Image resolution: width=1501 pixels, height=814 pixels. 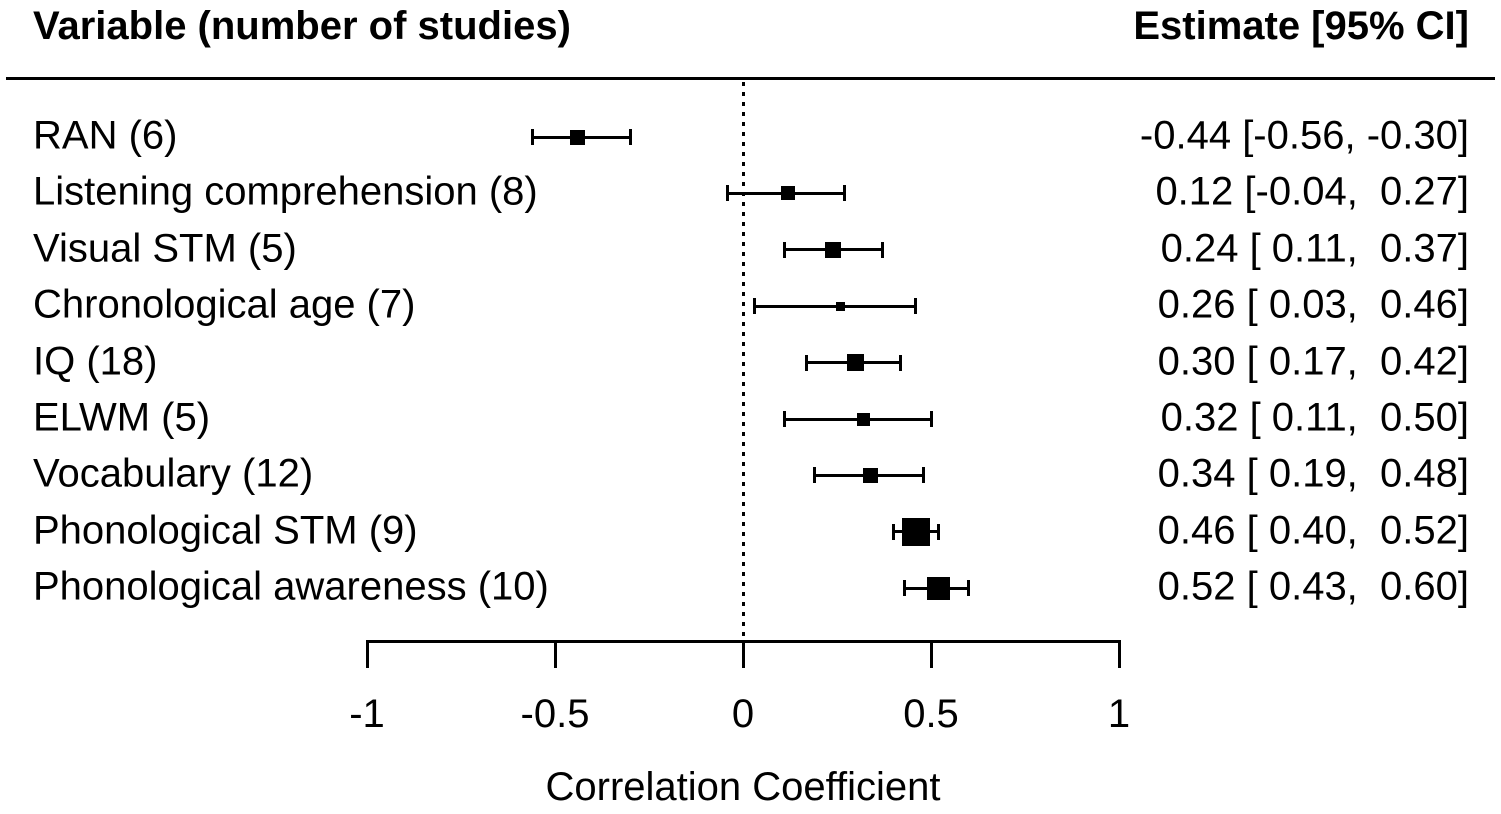 What do you see at coordinates (1301, 26) in the screenshot?
I see `column-header-estimate: Estimate [95% CI]` at bounding box center [1301, 26].